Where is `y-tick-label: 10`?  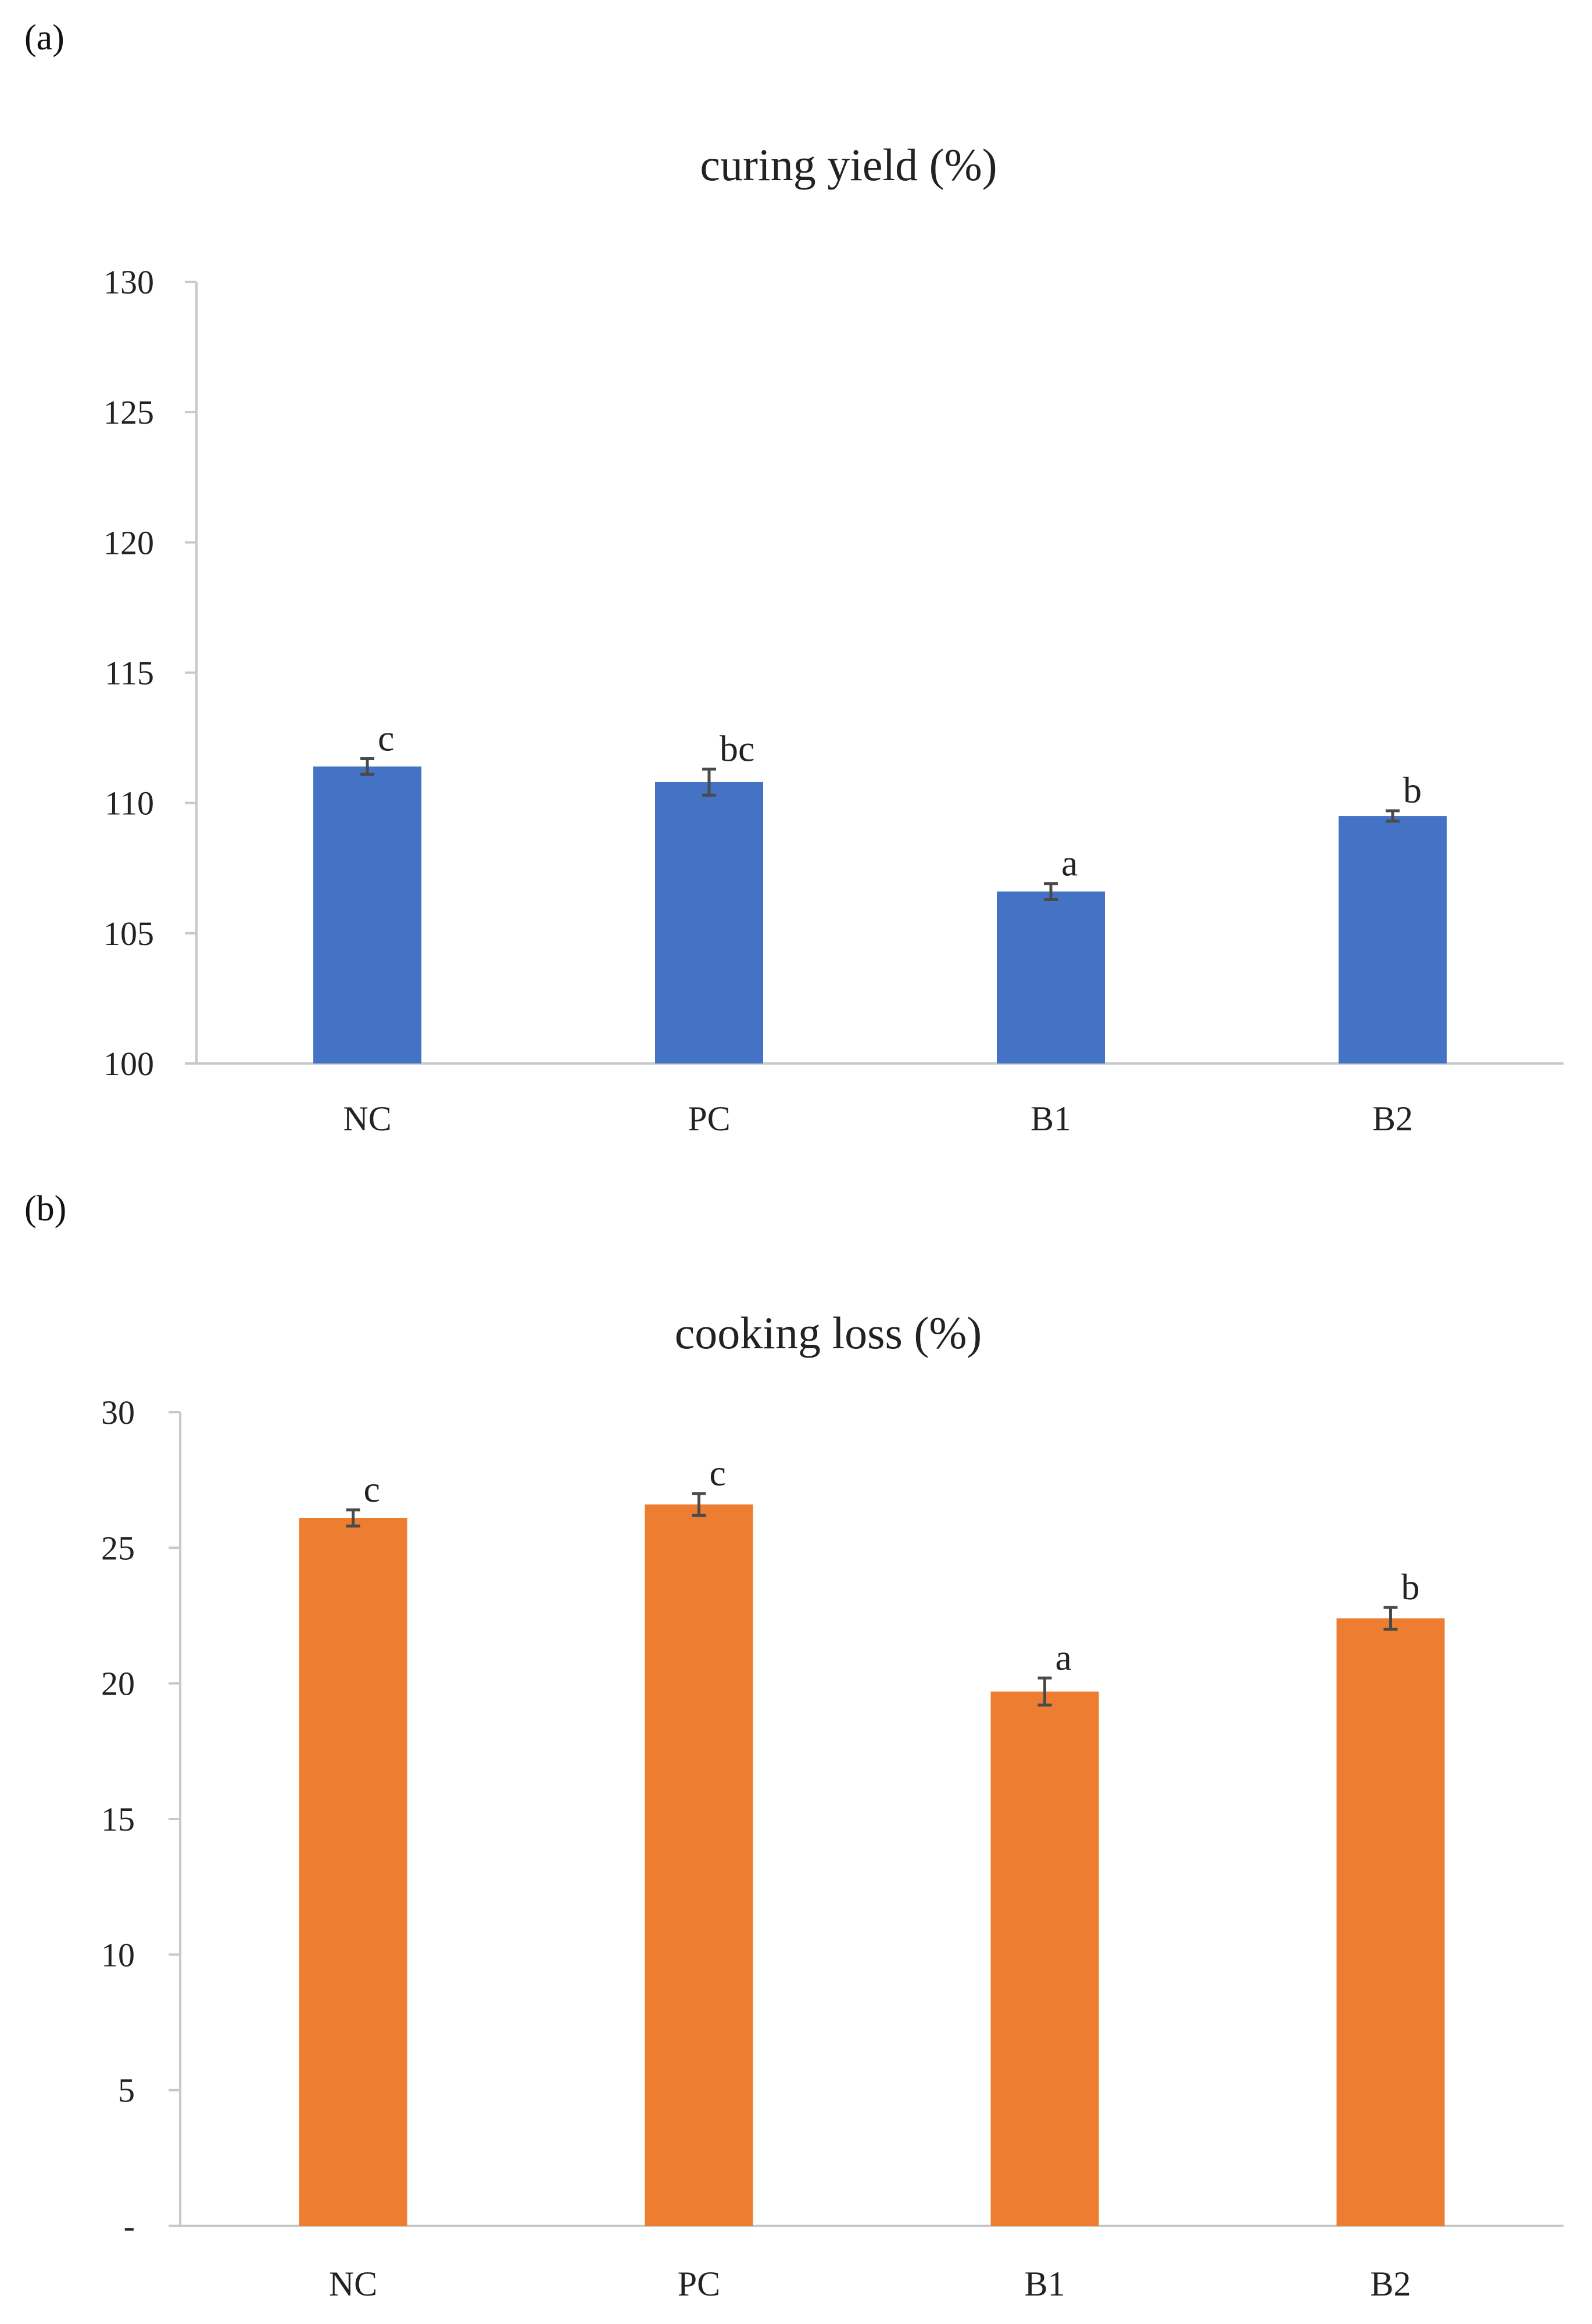
y-tick-label: 10 is located at coordinates (118, 1955).